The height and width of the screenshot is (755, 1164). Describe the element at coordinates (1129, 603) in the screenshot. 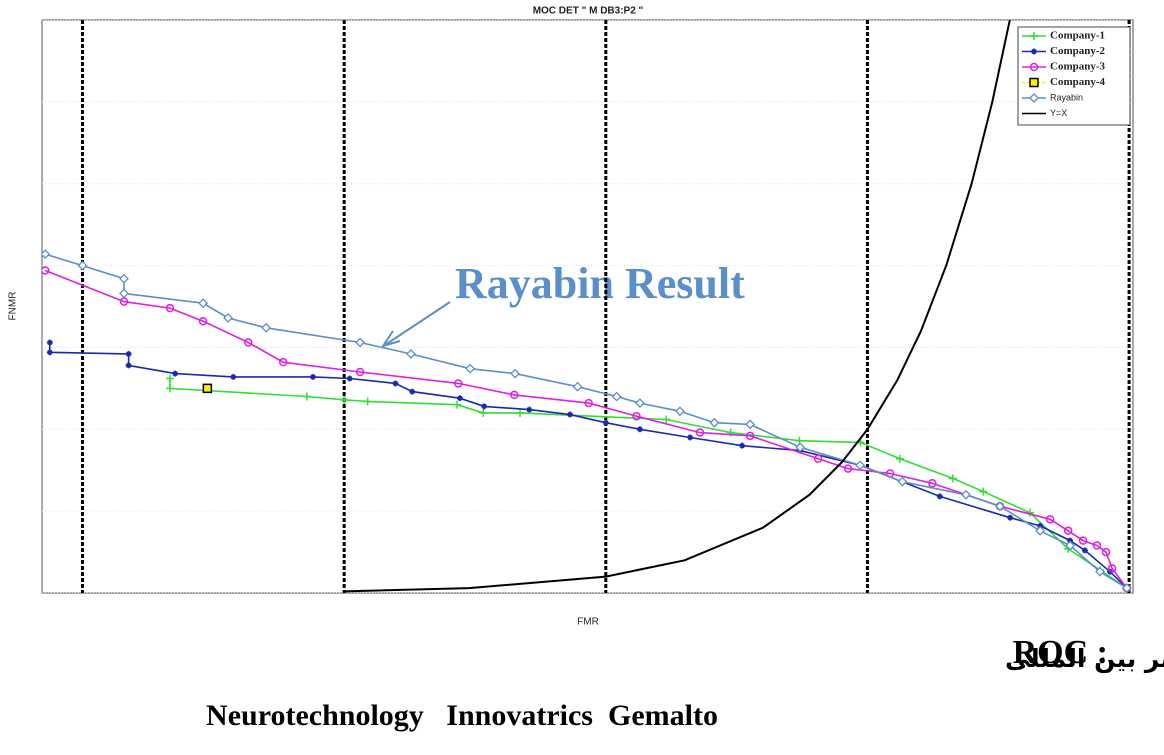

I see `x-tick-label: 10⁰` at that location.